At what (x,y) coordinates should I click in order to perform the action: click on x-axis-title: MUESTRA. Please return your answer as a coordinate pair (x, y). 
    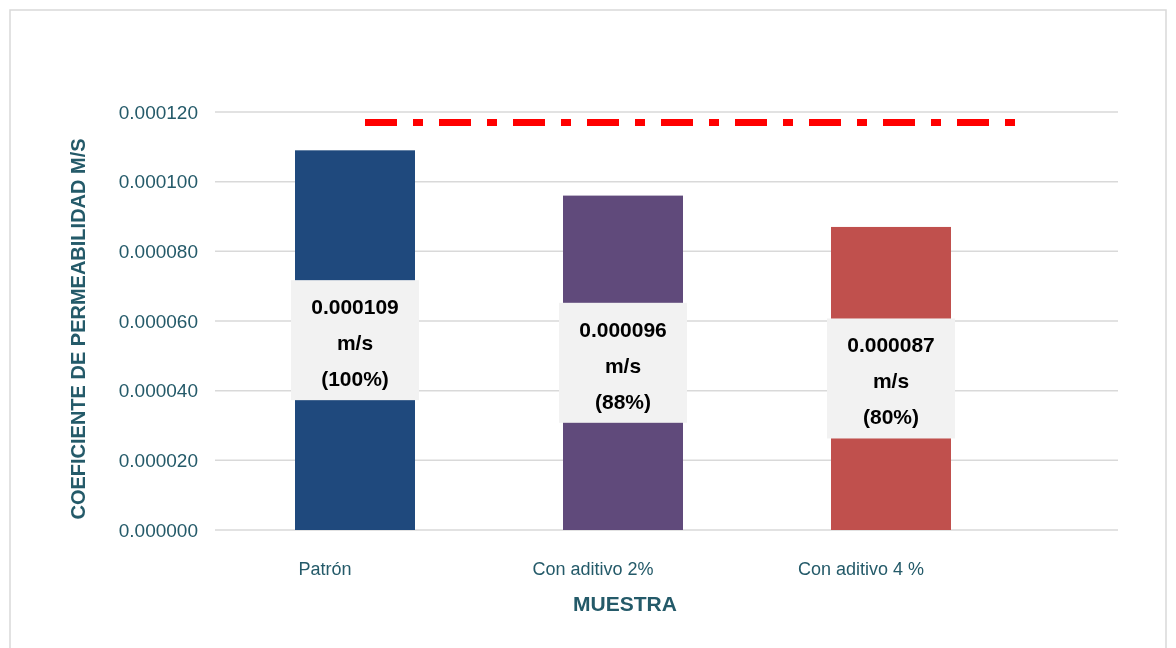
    Looking at the image, I should click on (625, 603).